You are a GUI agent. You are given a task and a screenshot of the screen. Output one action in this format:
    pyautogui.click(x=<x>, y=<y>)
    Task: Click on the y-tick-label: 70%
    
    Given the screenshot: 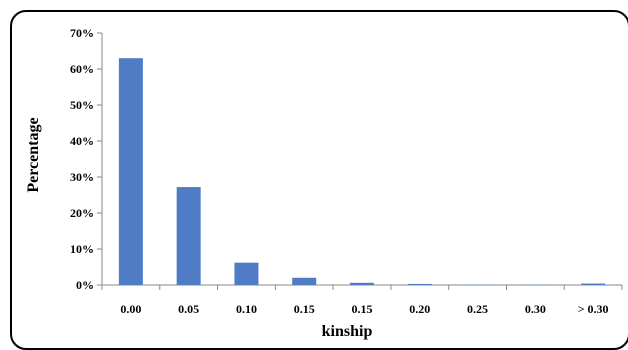 What is the action you would take?
    pyautogui.click(x=82, y=33)
    